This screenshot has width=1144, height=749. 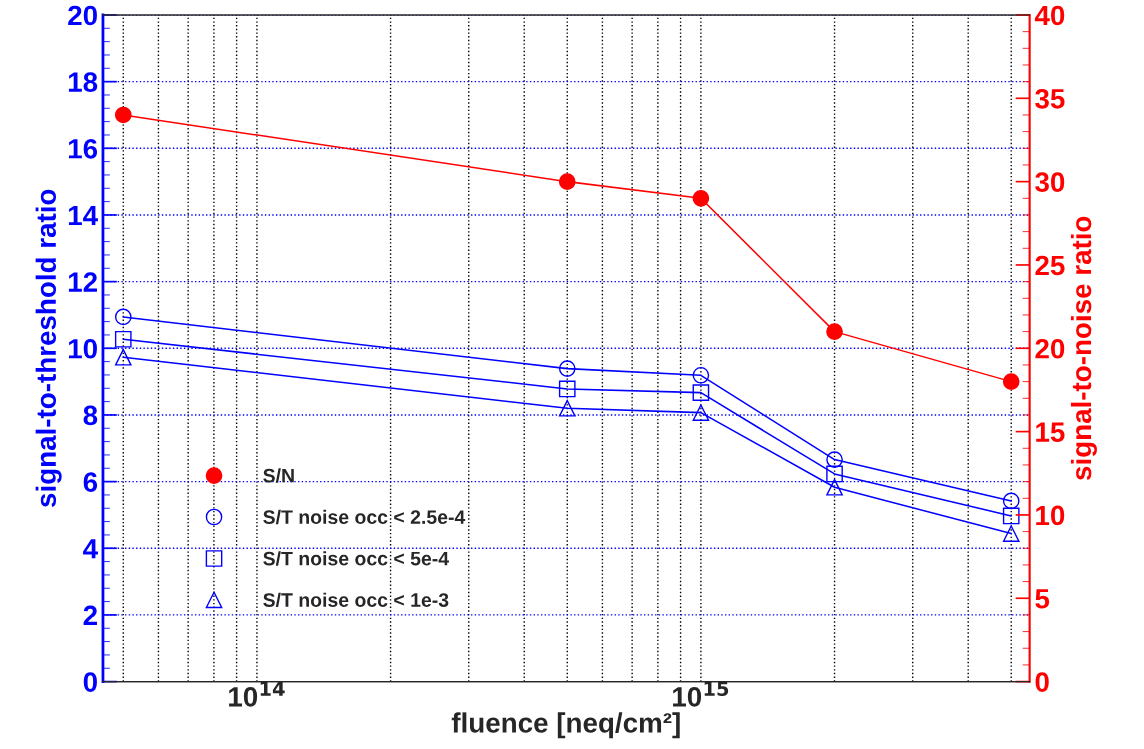 I want to click on y2-tick-label: 15, so click(x=1050, y=432).